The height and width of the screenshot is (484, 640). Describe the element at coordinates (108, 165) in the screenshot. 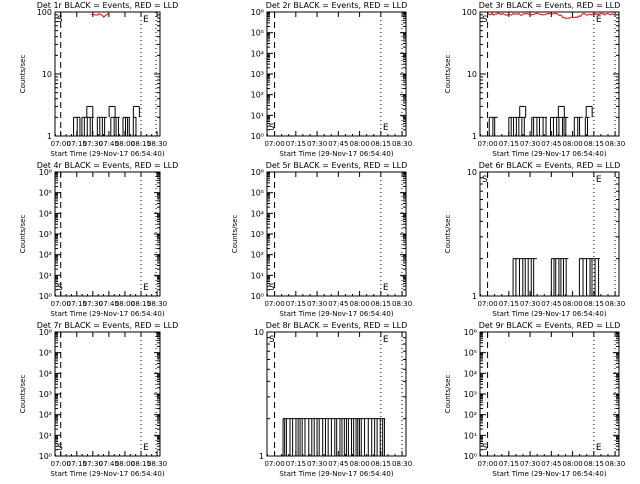

I see `panel-title: Det 4r BLACK = Events, RED = LLD` at that location.